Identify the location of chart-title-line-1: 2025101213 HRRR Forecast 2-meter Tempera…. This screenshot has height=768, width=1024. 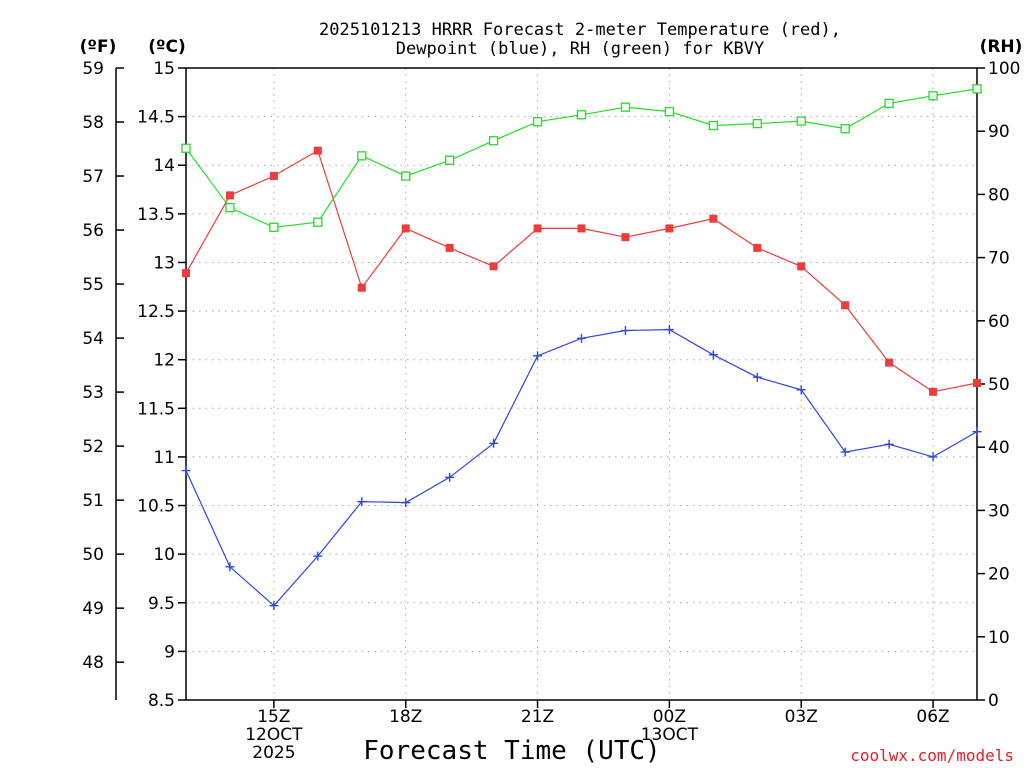
(580, 30).